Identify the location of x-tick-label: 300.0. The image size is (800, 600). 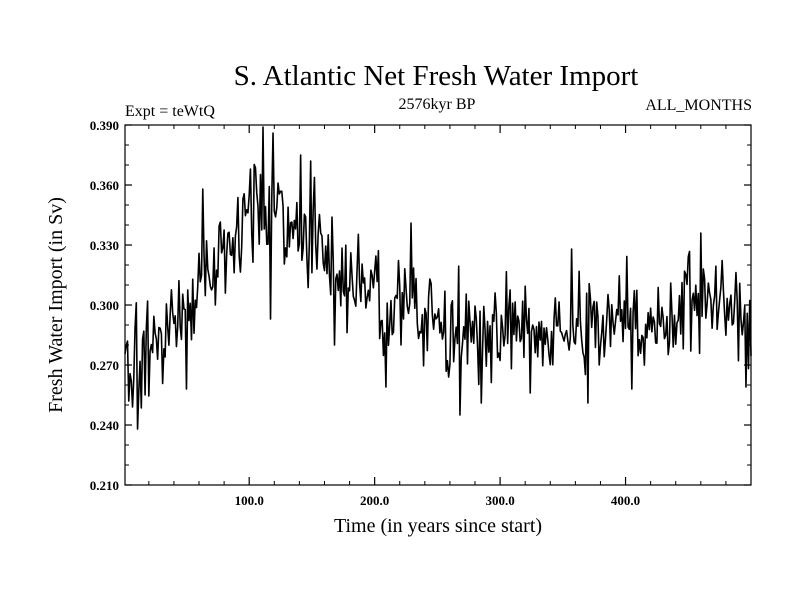
(499, 500).